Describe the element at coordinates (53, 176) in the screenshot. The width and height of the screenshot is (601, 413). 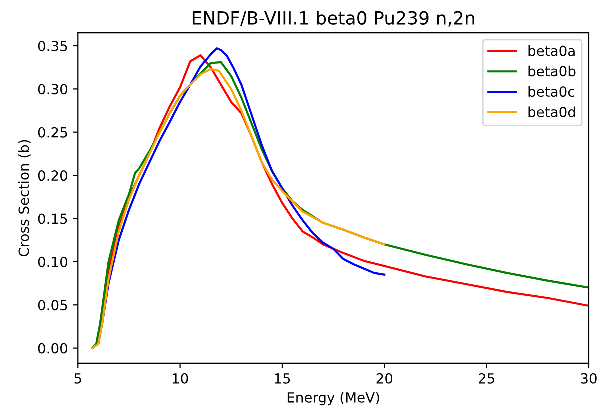
I see `y-tick-label: 0.20` at that location.